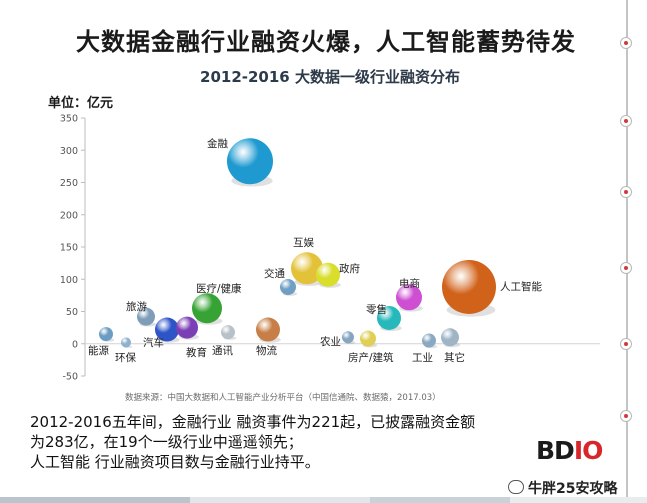  I want to click on y-tick-label: 300, so click(69, 151).